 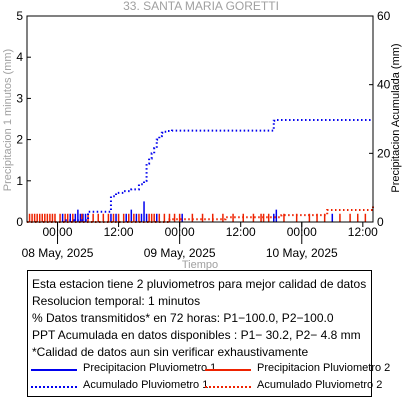 I want to click on y-left-tick-label: 2, so click(x=19, y=140).